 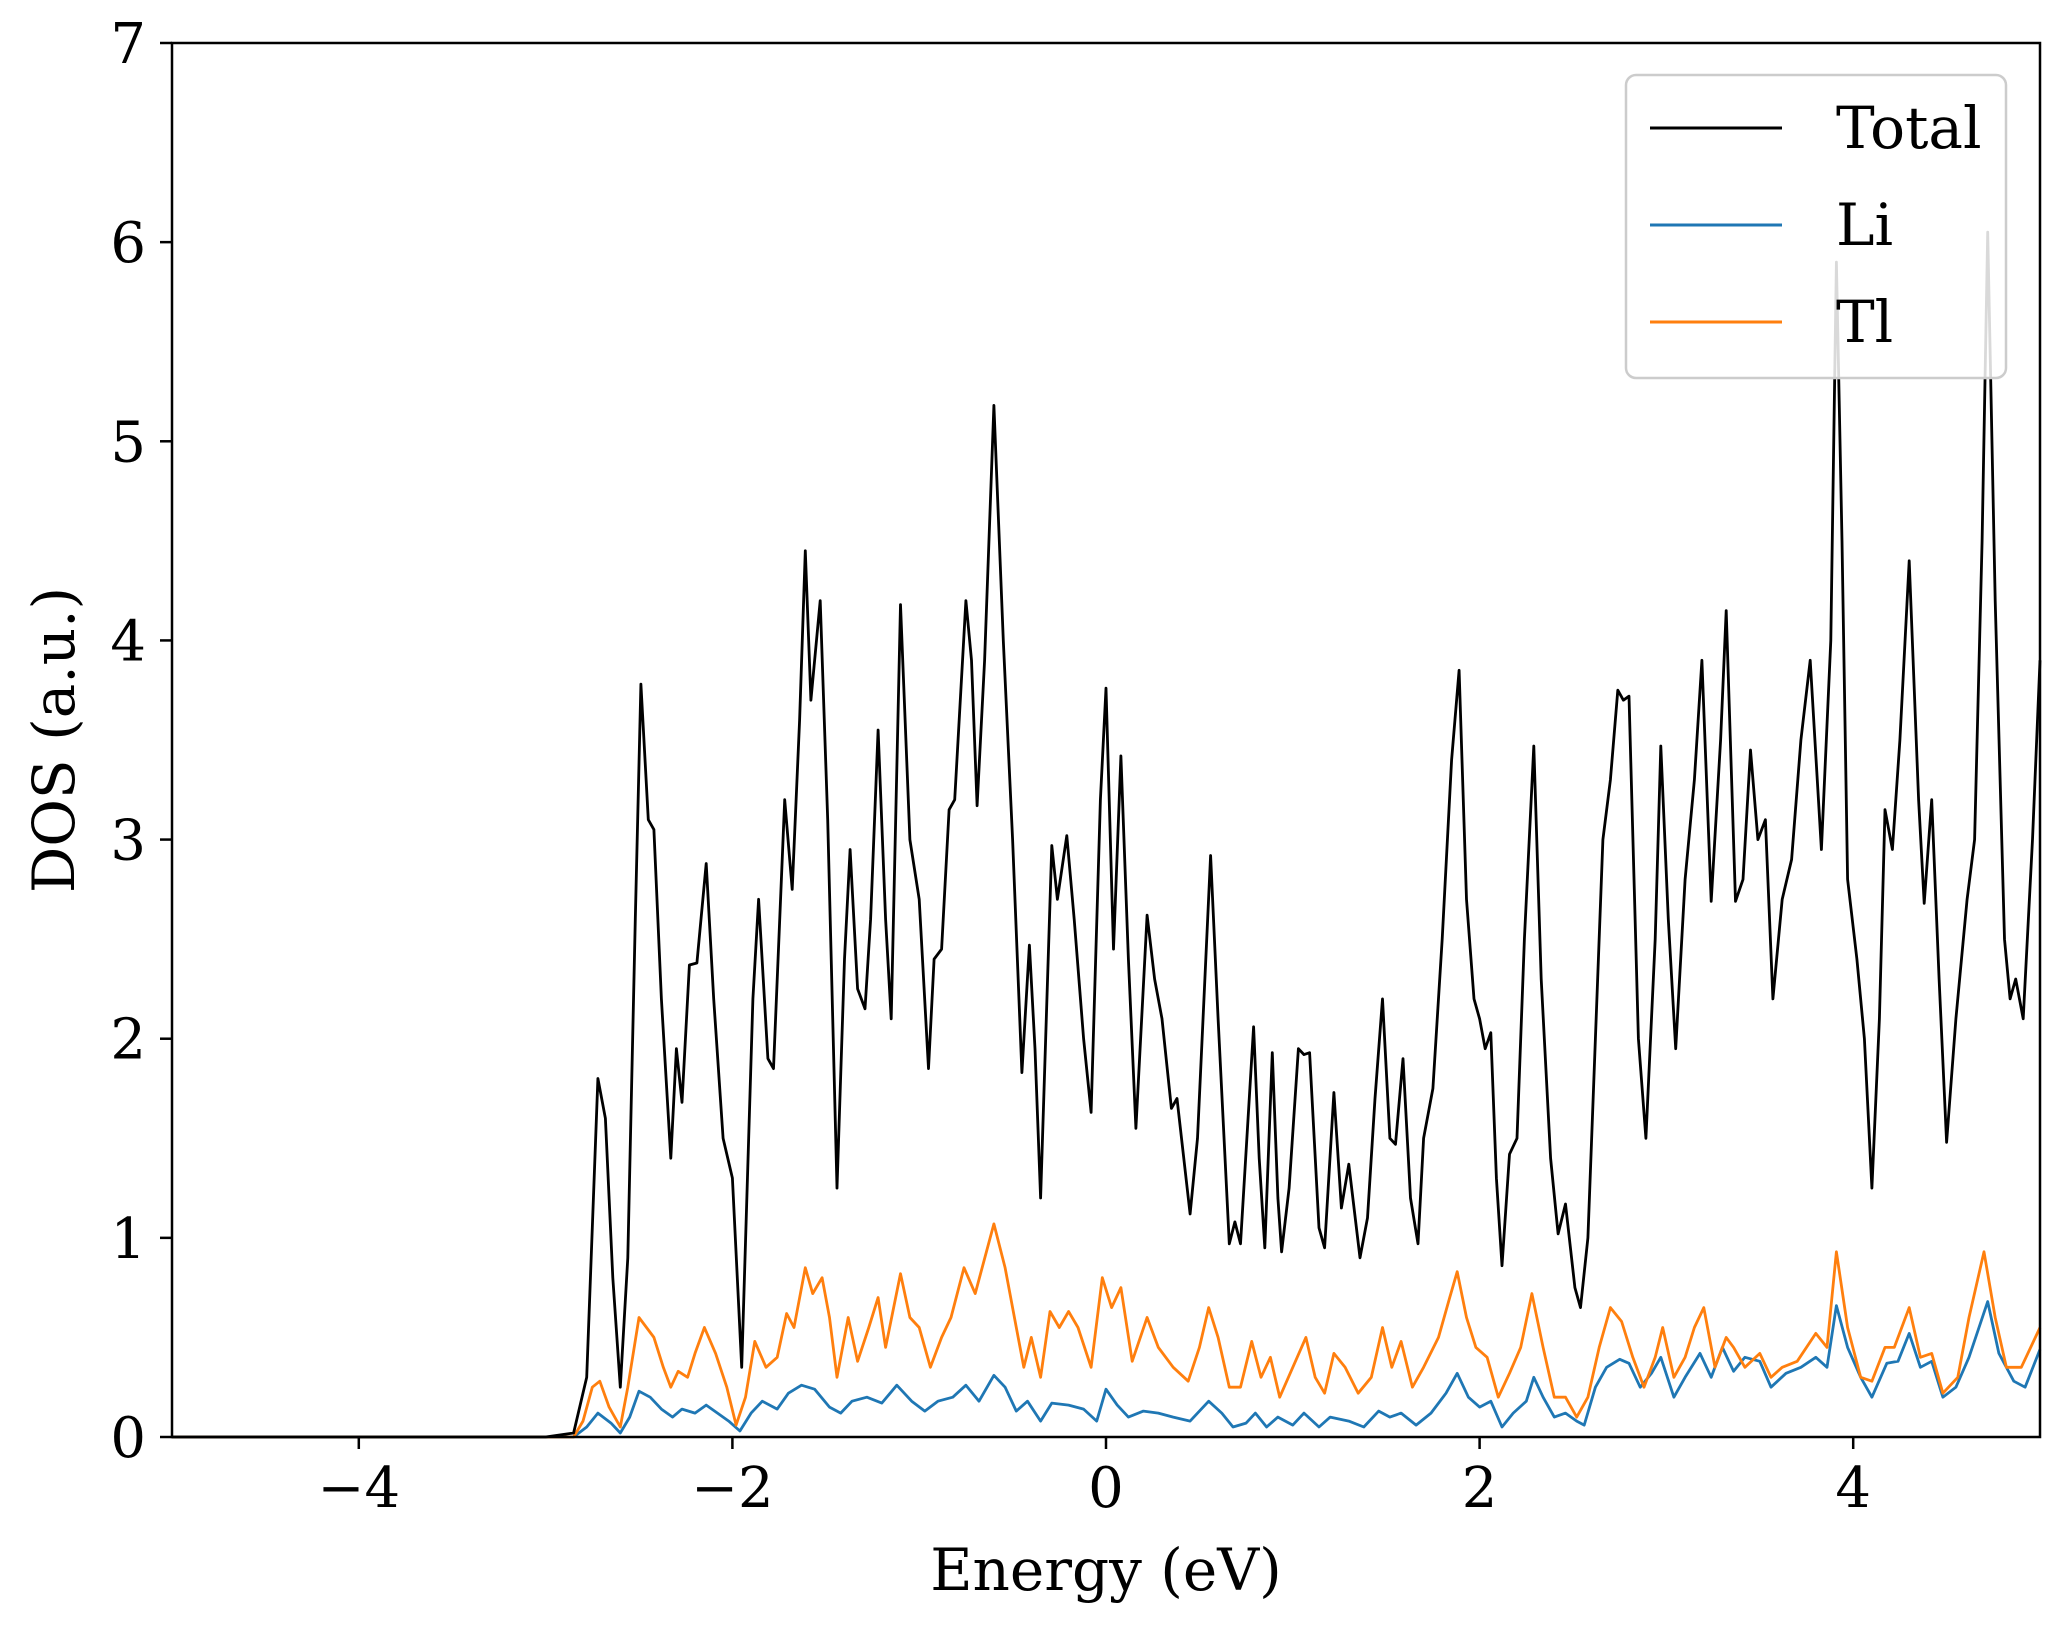 I want to click on x-tick-label: 4, so click(x=1853, y=1488).